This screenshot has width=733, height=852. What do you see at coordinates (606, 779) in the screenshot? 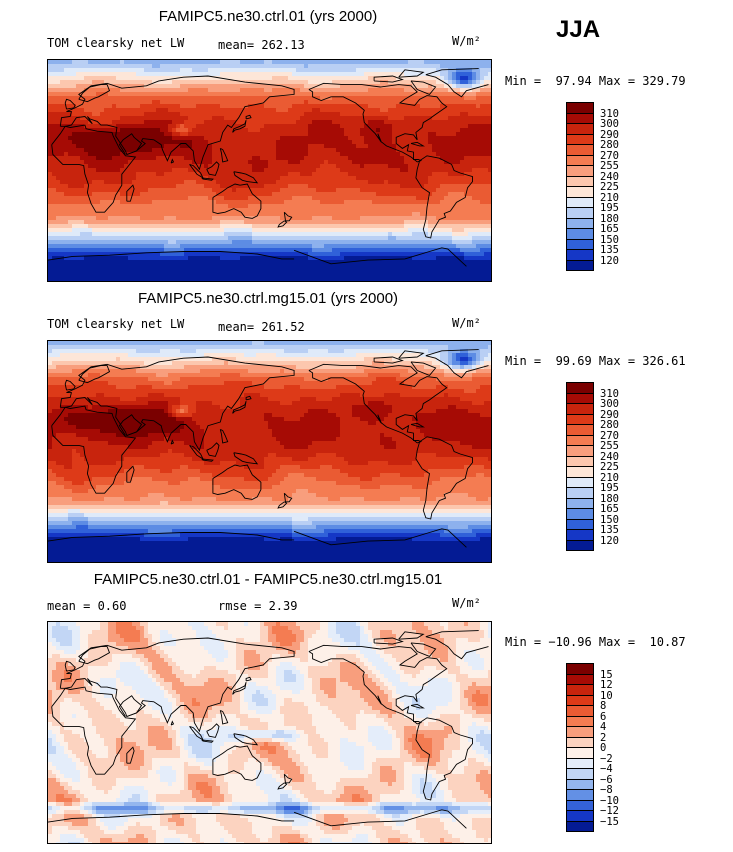
I see `colorbar-tick-label: −6` at bounding box center [606, 779].